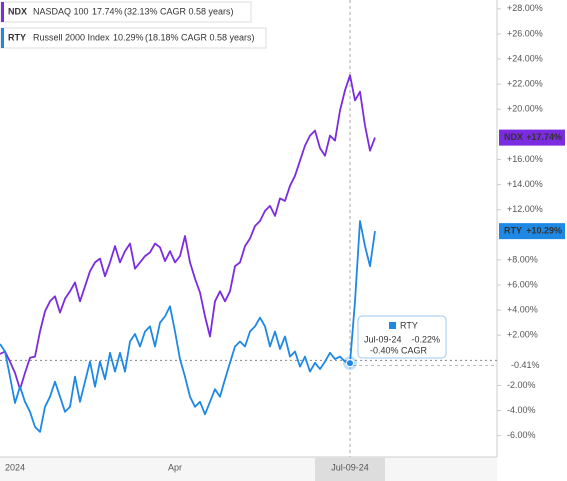  I want to click on y-tick-label: +8.00%, so click(522, 259).